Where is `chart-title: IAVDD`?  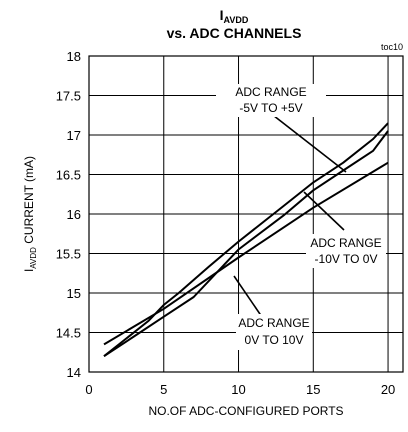
chart-title: IAVDD is located at coordinates (234, 16).